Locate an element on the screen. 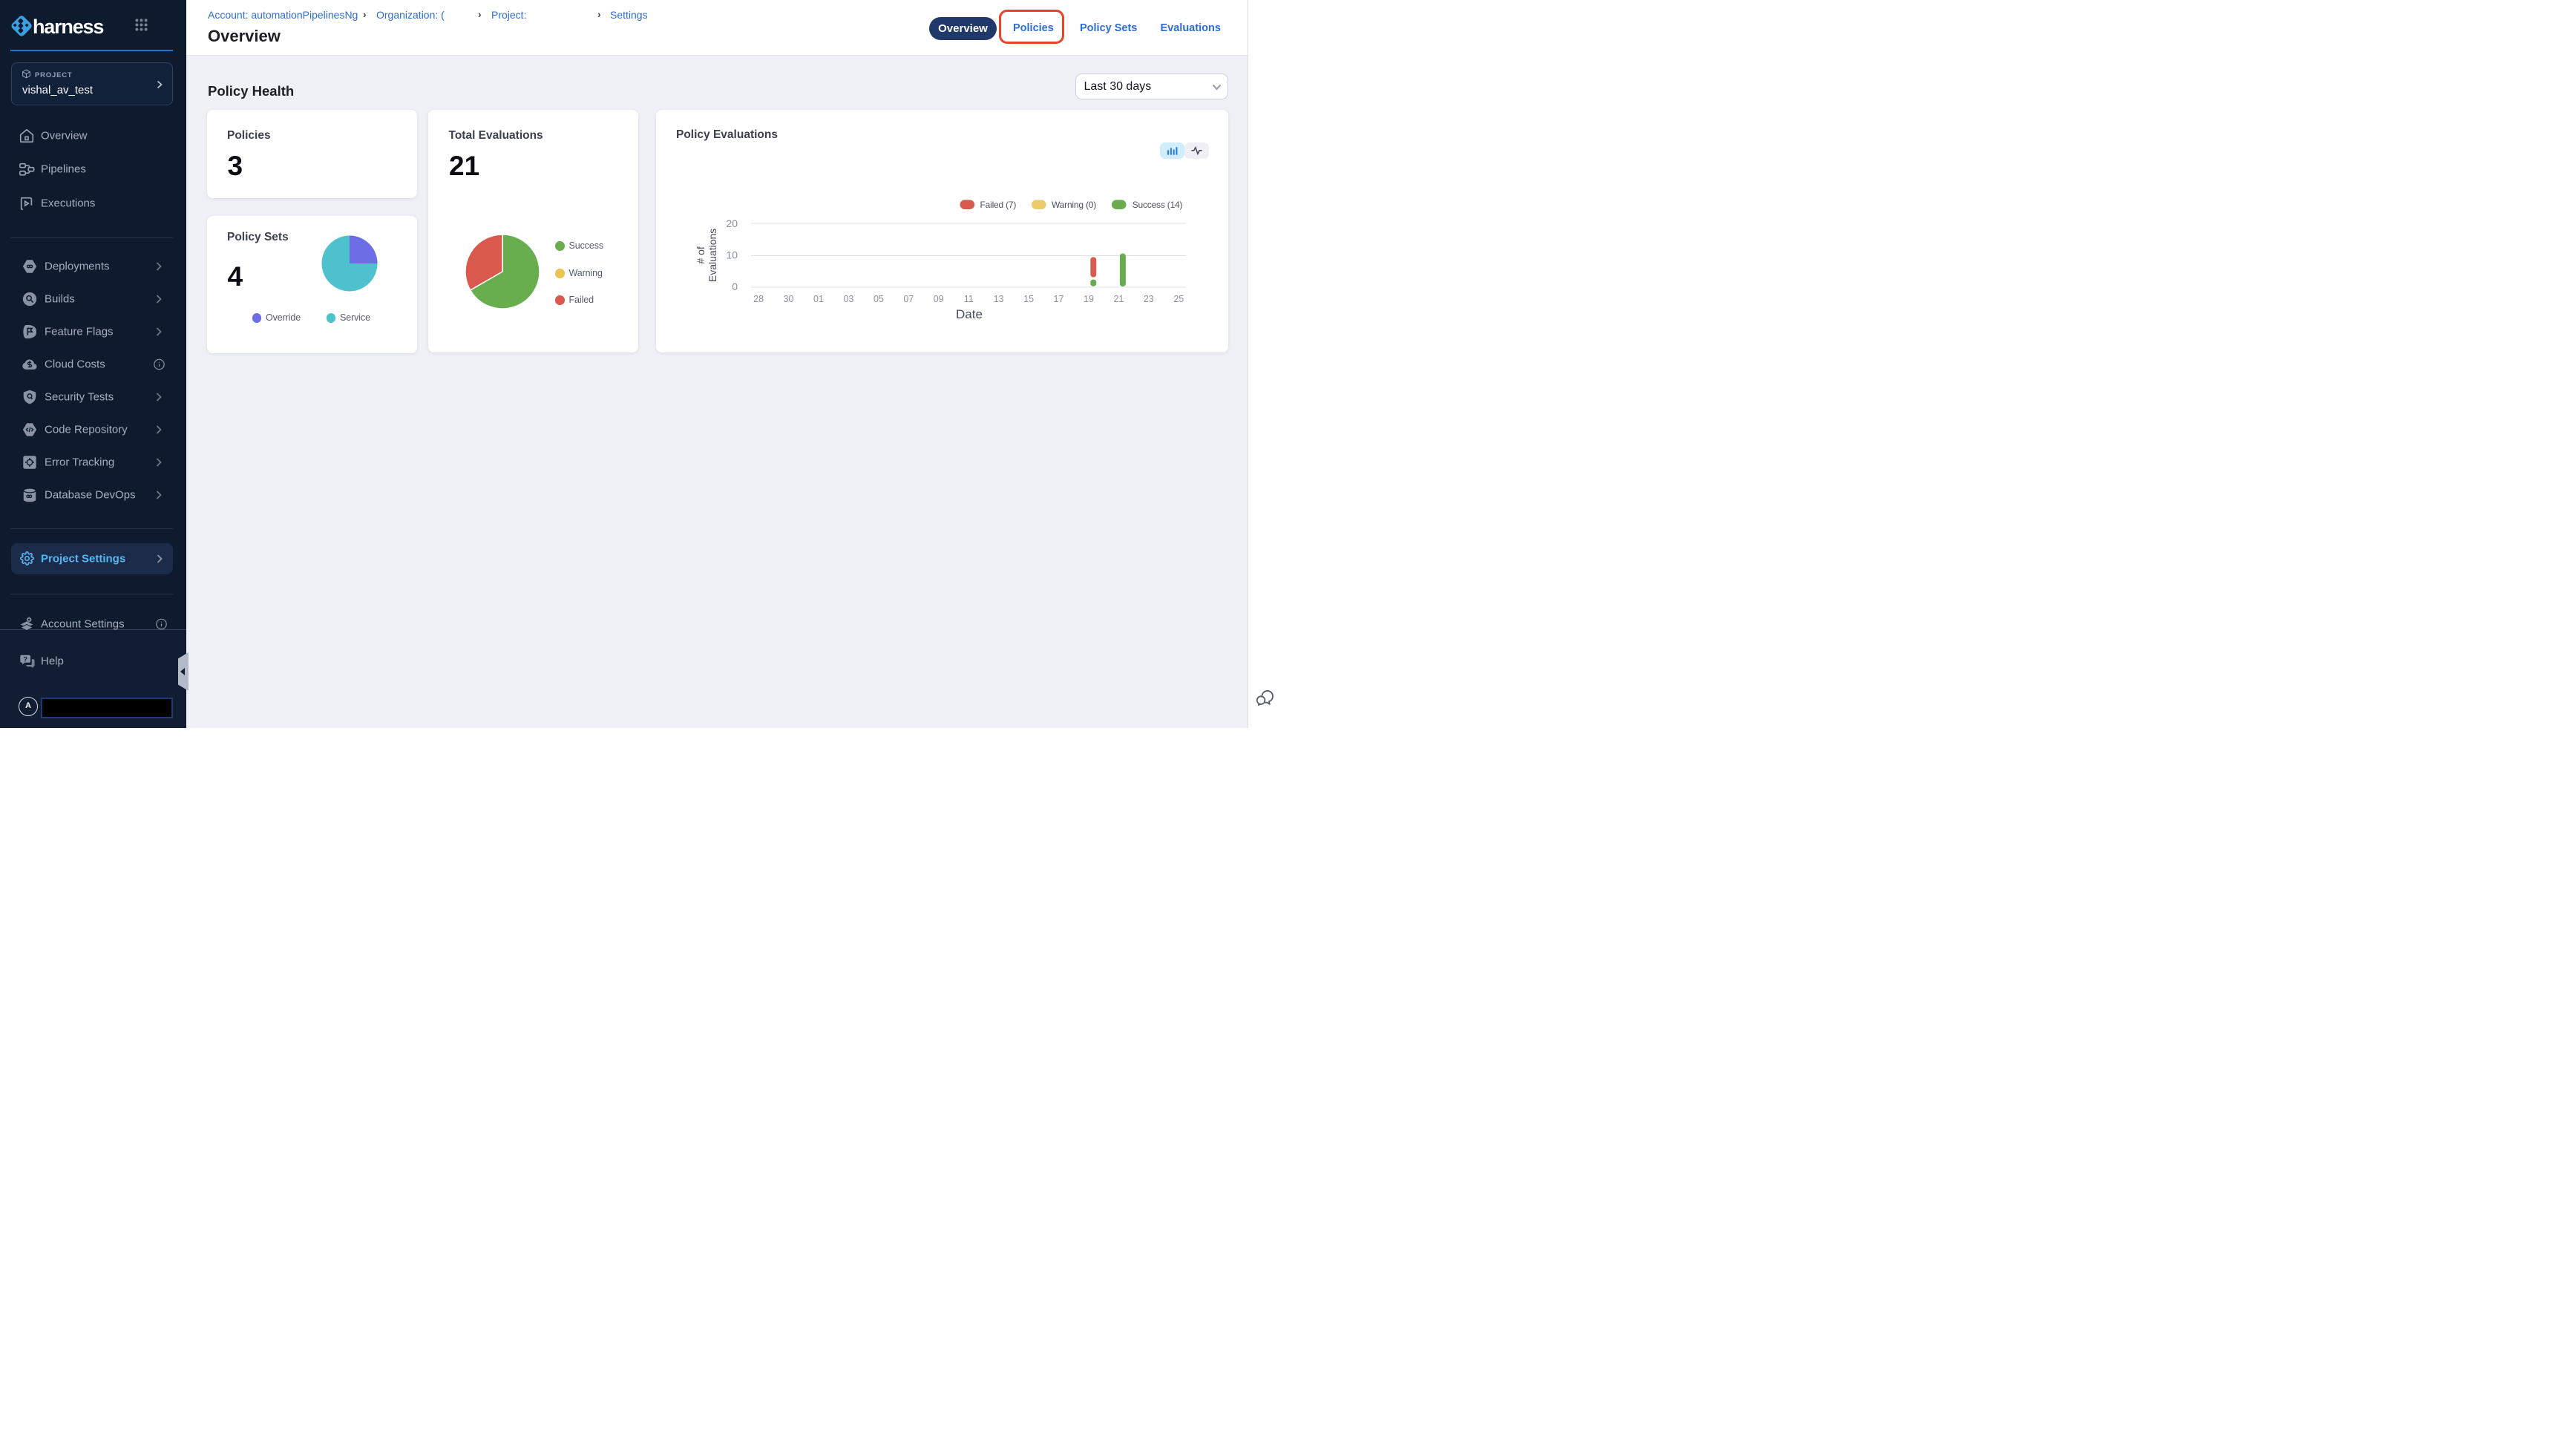  svg-text: 20 is located at coordinates (732, 223).